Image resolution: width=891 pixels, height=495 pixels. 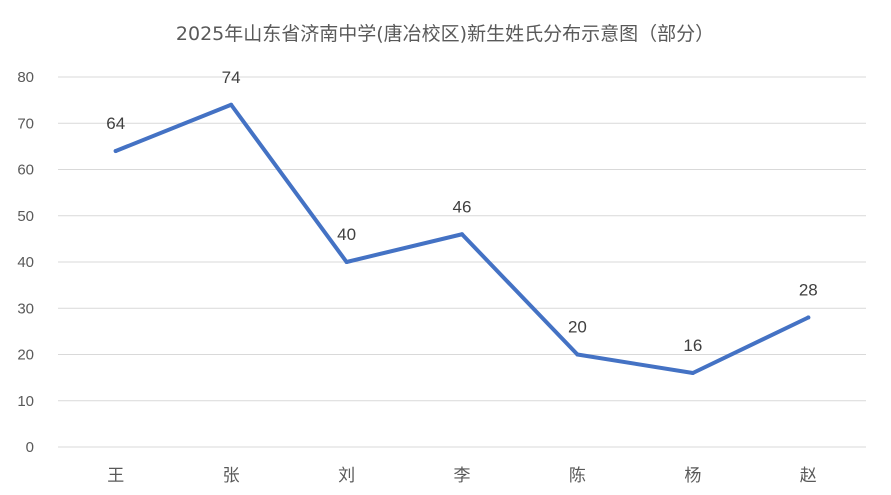 What do you see at coordinates (115, 476) in the screenshot?
I see `x-category-label: 王` at bounding box center [115, 476].